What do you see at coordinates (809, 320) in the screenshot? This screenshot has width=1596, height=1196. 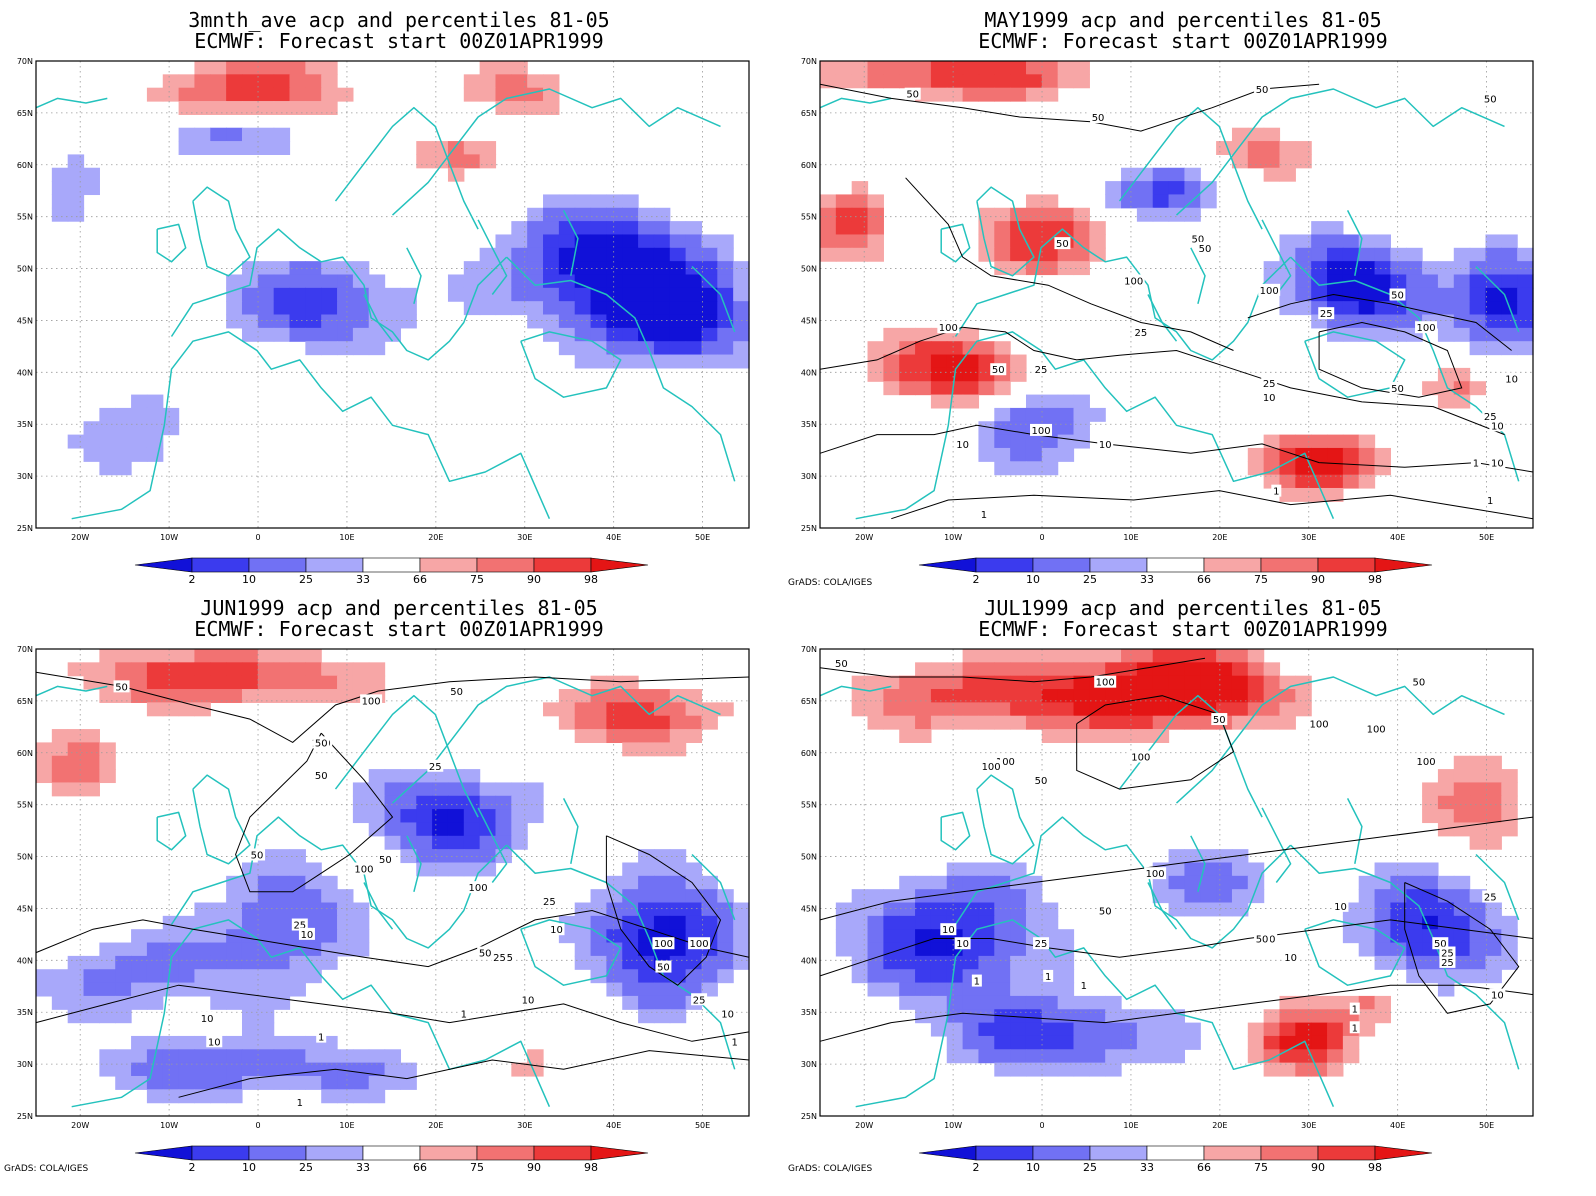 I see `lat-tick-label: 45N` at bounding box center [809, 320].